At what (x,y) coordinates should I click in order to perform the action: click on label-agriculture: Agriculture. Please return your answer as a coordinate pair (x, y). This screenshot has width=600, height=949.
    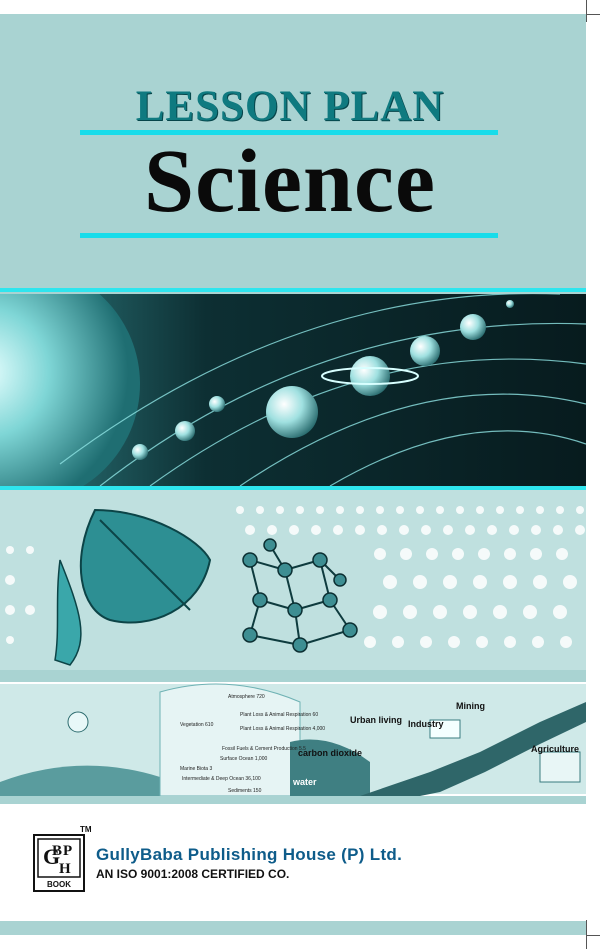
    Looking at the image, I should click on (555, 749).